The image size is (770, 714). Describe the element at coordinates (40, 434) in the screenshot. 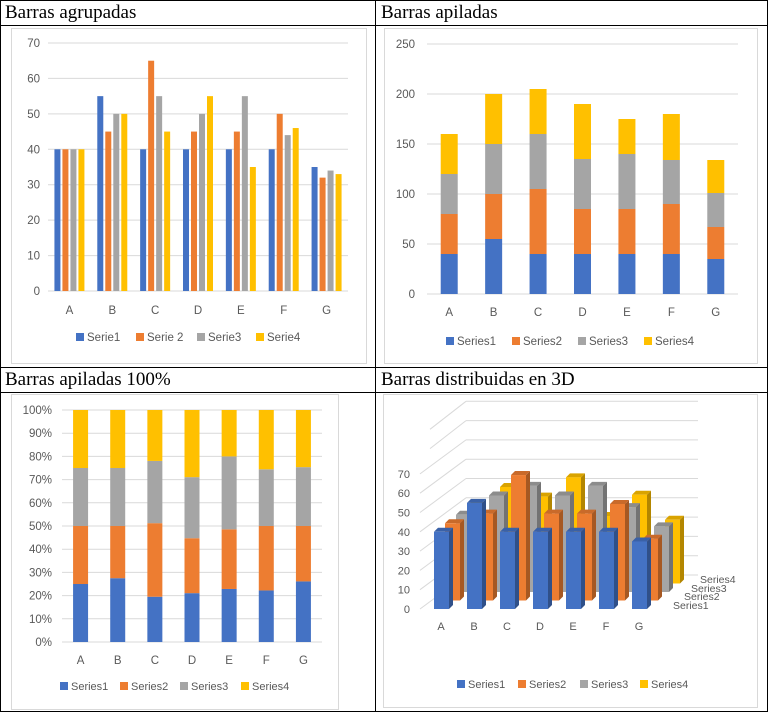

I see `y-tick-label: 90%` at that location.